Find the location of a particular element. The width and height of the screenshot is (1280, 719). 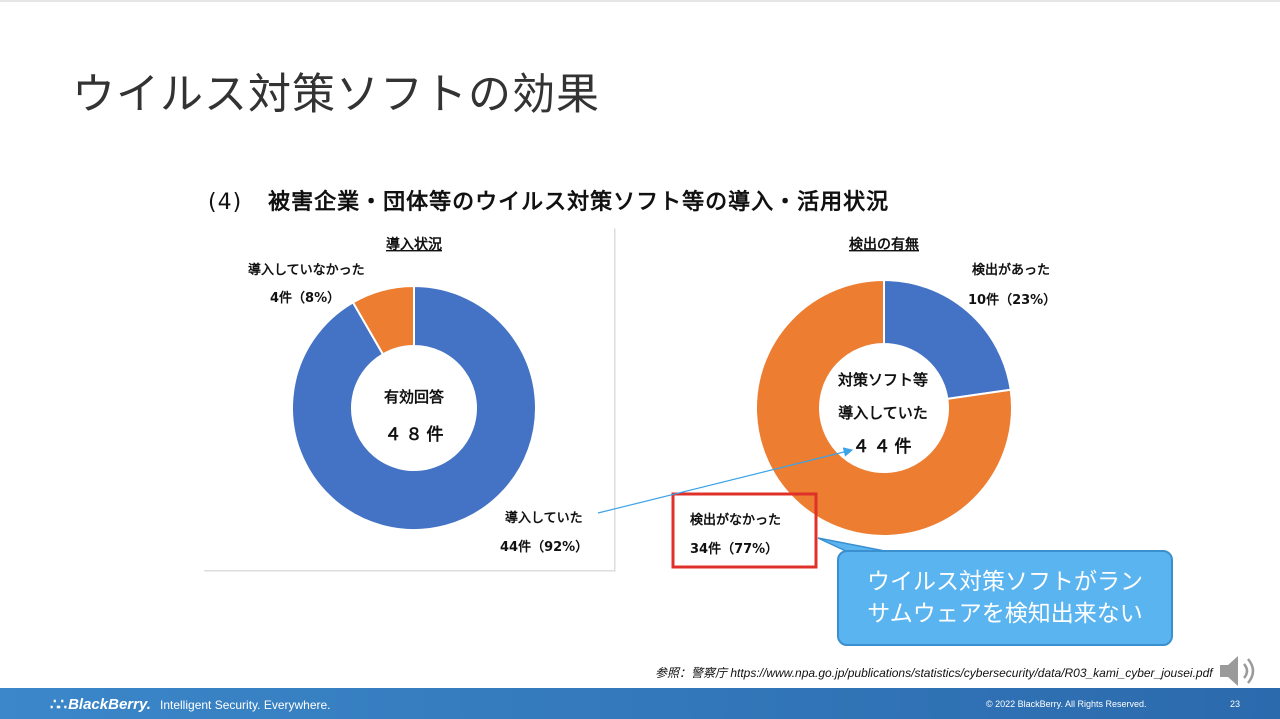

chart2-center-line1: 対策ソフト等 is located at coordinates (882, 380).